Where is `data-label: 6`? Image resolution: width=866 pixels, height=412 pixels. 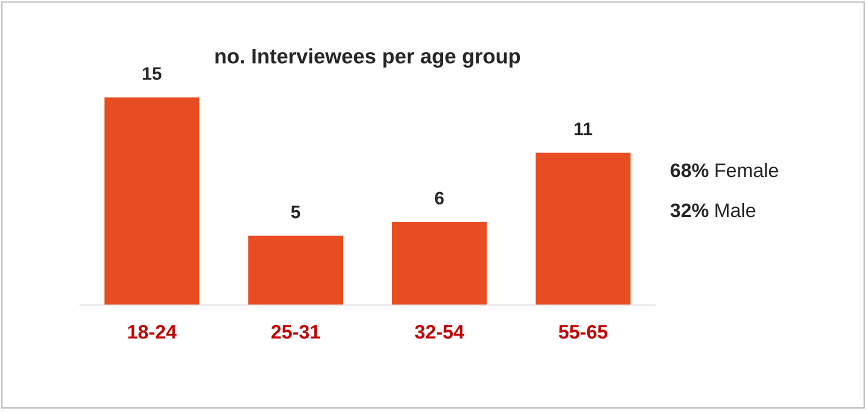 data-label: 6 is located at coordinates (439, 198).